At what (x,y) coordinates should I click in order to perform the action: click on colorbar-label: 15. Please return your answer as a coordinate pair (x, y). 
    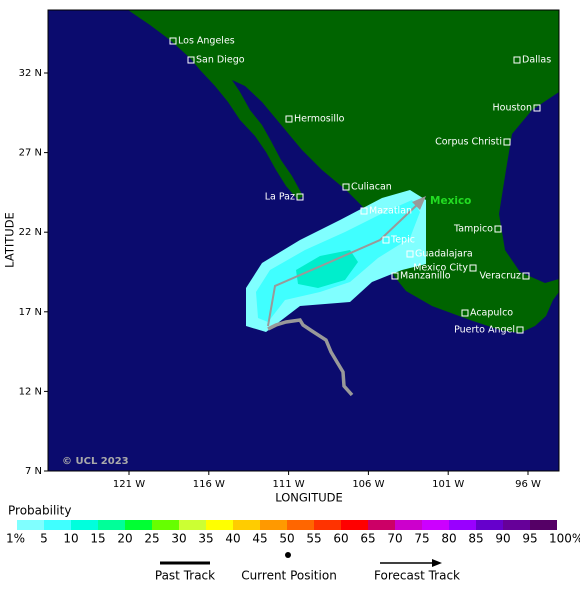
    Looking at the image, I should click on (97, 539).